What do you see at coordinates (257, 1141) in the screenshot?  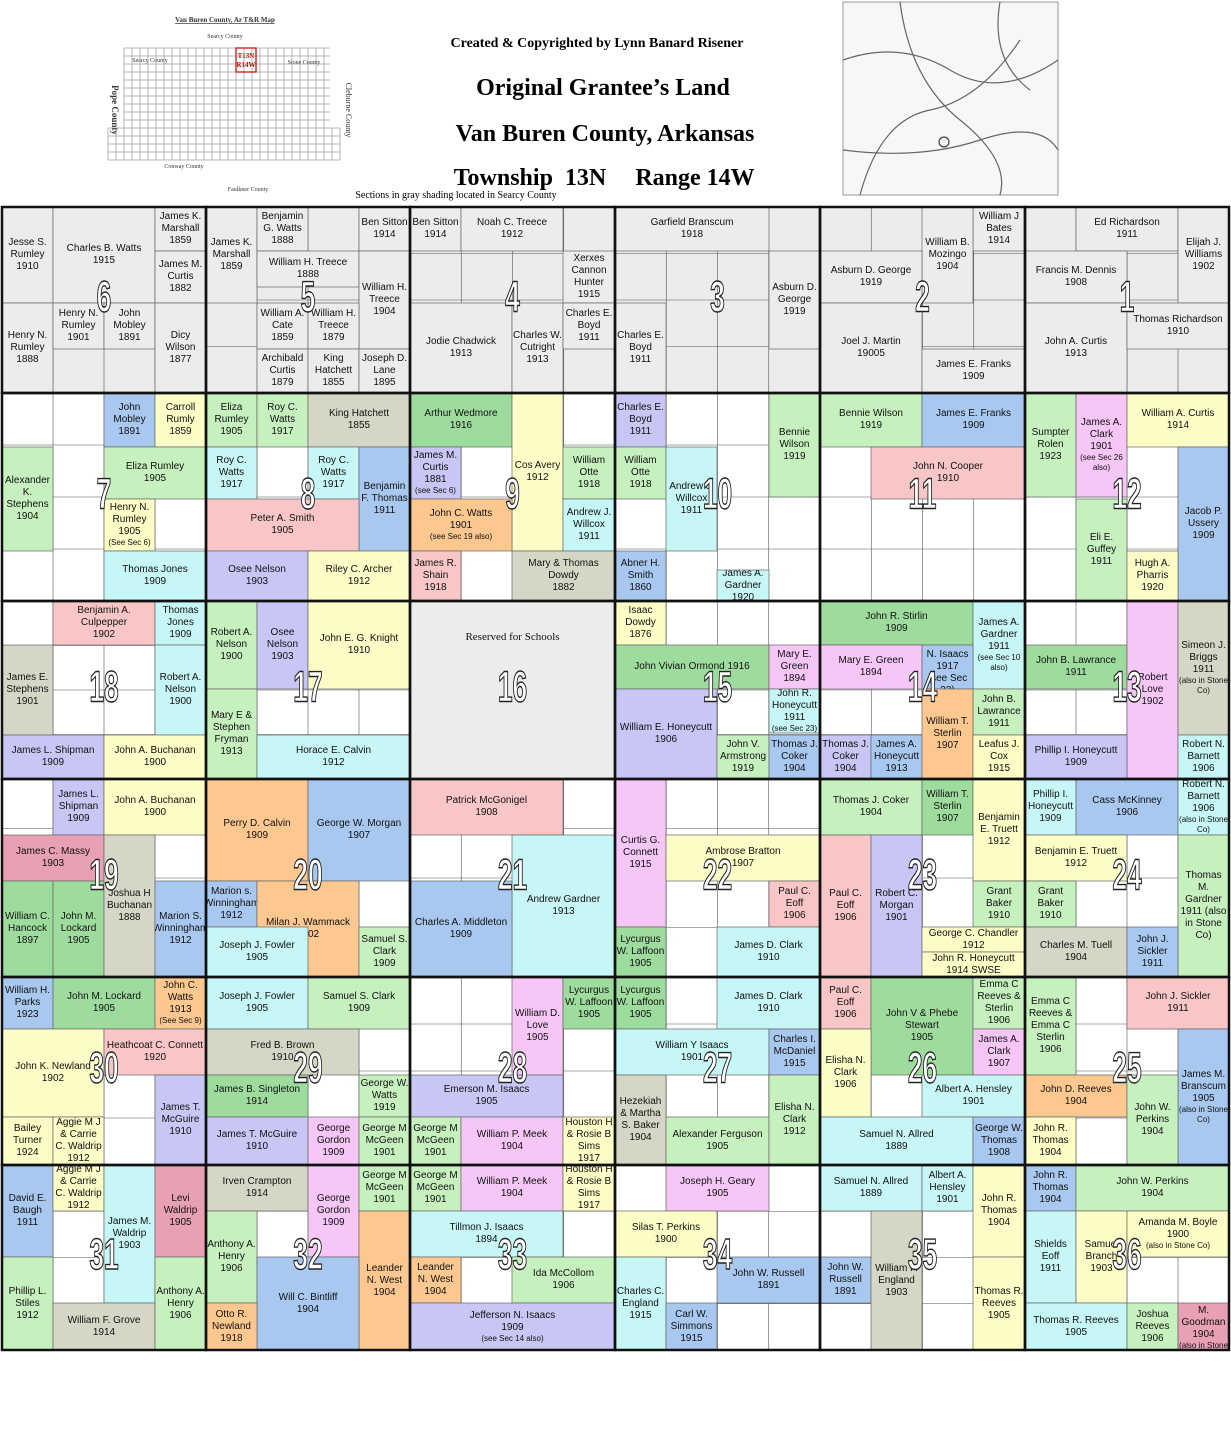 I see `parcel-text: James T. McGuire 1910` at bounding box center [257, 1141].